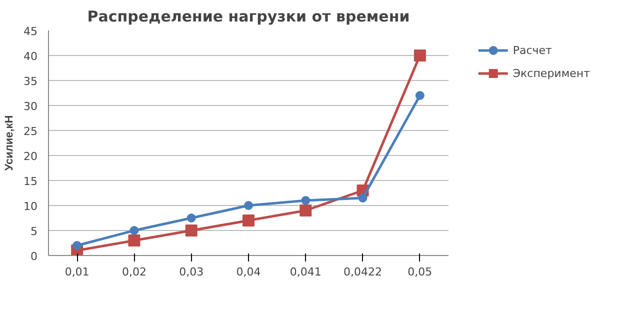 Image resolution: width=625 pixels, height=330 pixels. Describe the element at coordinates (77, 272) in the screenshot. I see `x-tick-label: 0,01` at that location.